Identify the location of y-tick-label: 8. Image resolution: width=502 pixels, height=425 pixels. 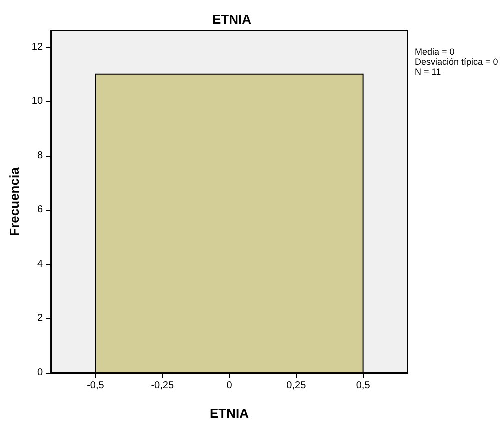
(40, 156).